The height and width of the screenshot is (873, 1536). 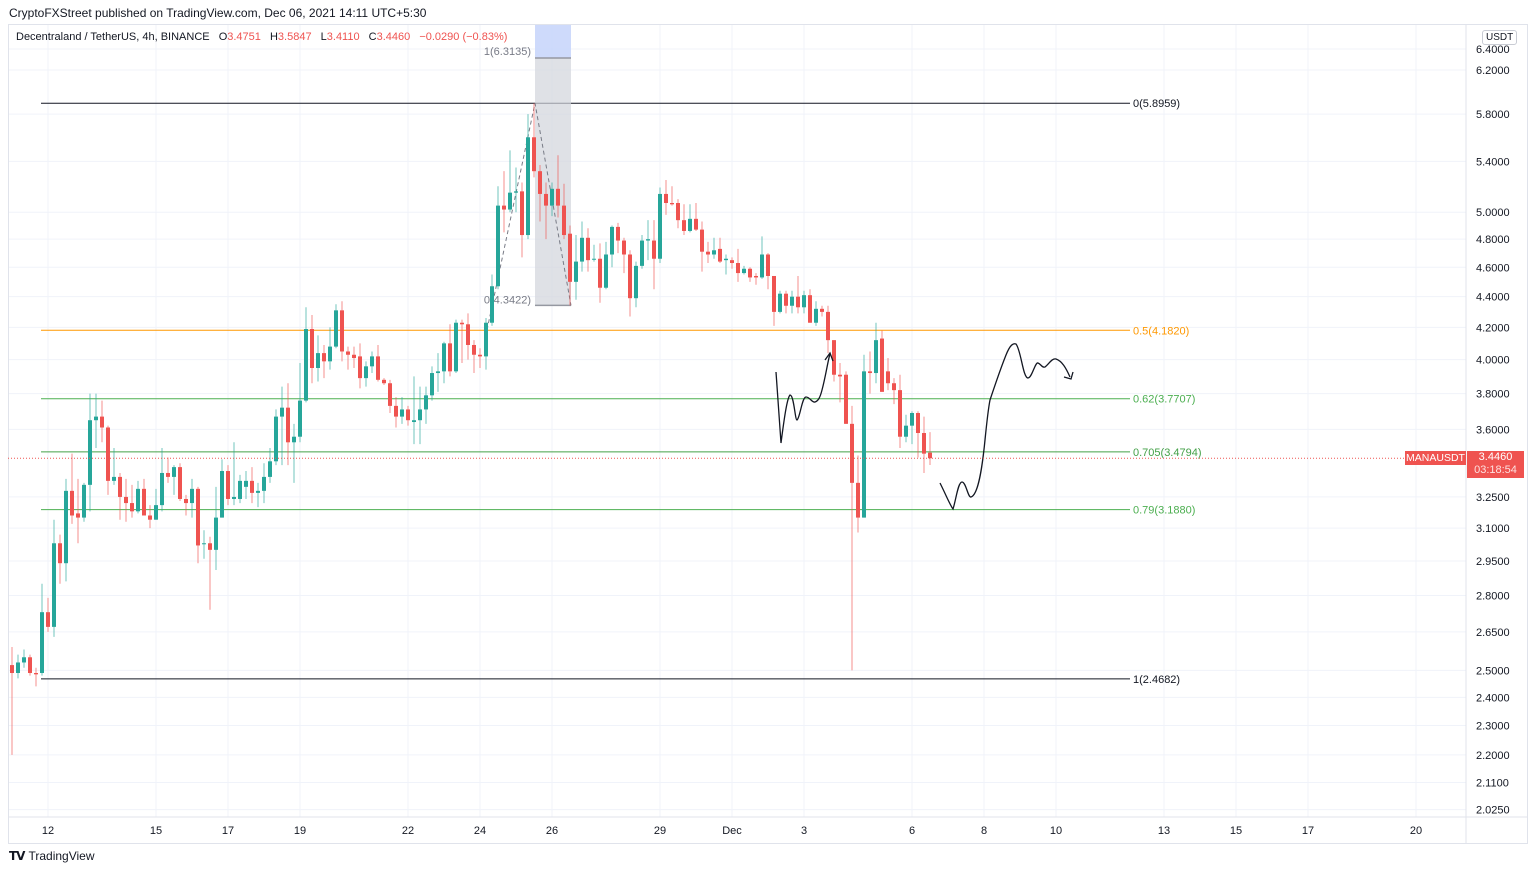 What do you see at coordinates (294, 37) in the screenshot?
I see `high-value: 3.5847` at bounding box center [294, 37].